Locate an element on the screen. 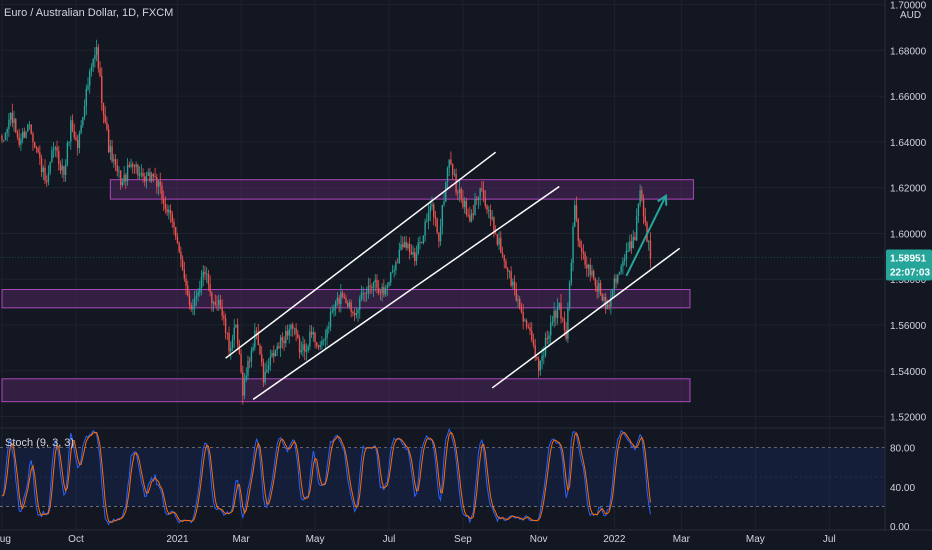 The height and width of the screenshot is (550, 932). stochastic-axis: 80.00 40.00 0.00 is located at coordinates (902, 488).